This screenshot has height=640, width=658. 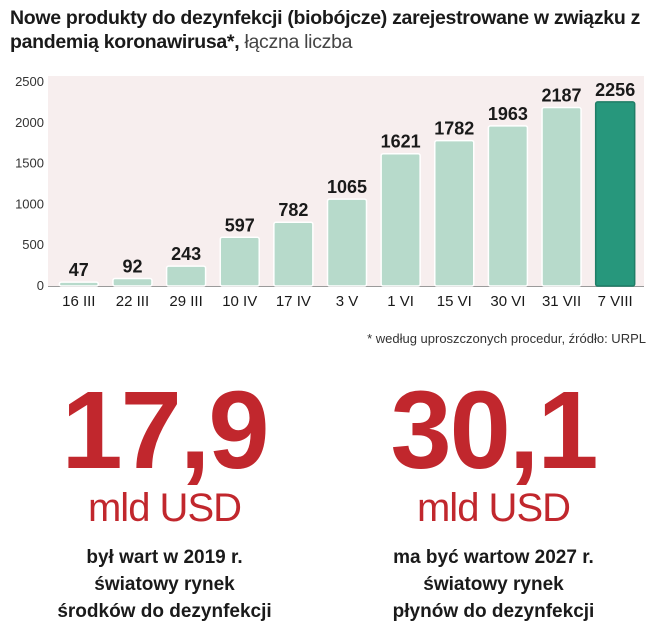 I want to click on data-label: 47, so click(x=79, y=270).